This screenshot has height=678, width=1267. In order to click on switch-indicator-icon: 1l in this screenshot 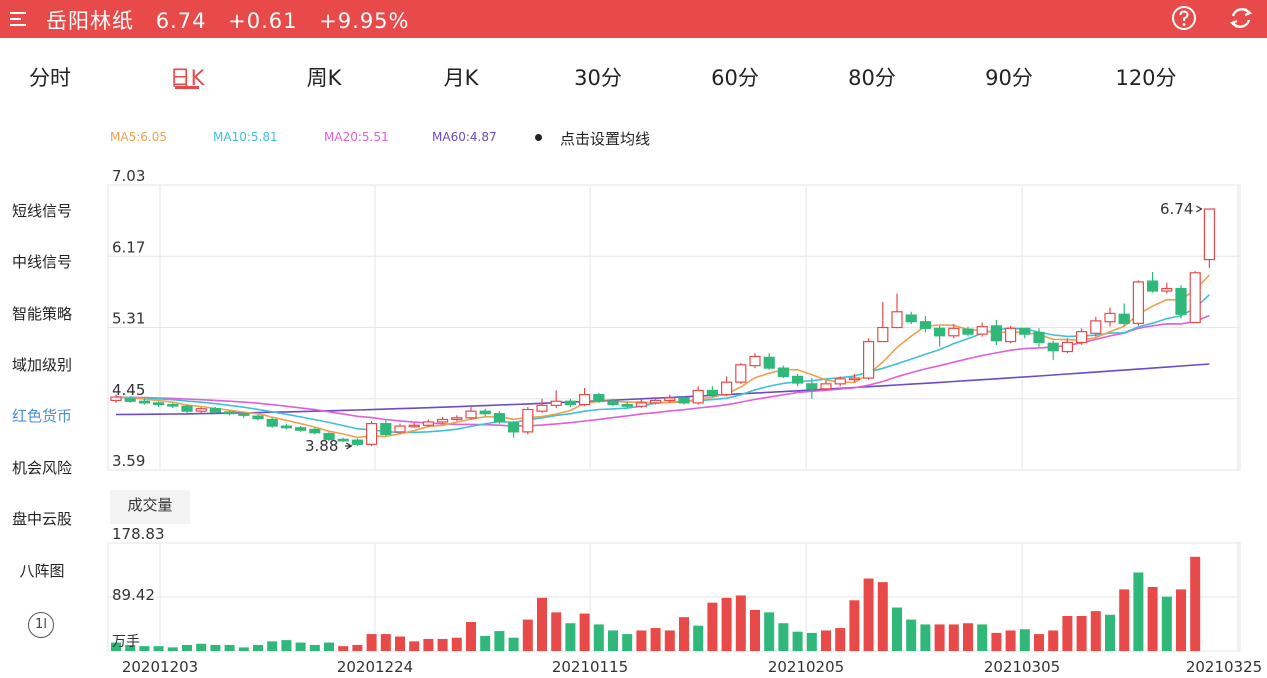, I will do `click(41, 625)`.